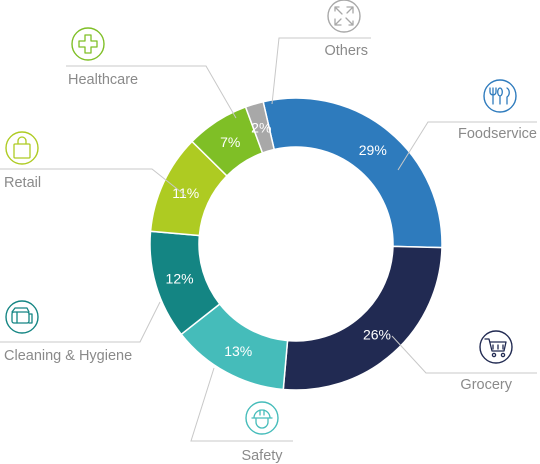 The image size is (540, 464). What do you see at coordinates (377, 335) in the screenshot?
I see `percent-label-grocery: 26%` at bounding box center [377, 335].